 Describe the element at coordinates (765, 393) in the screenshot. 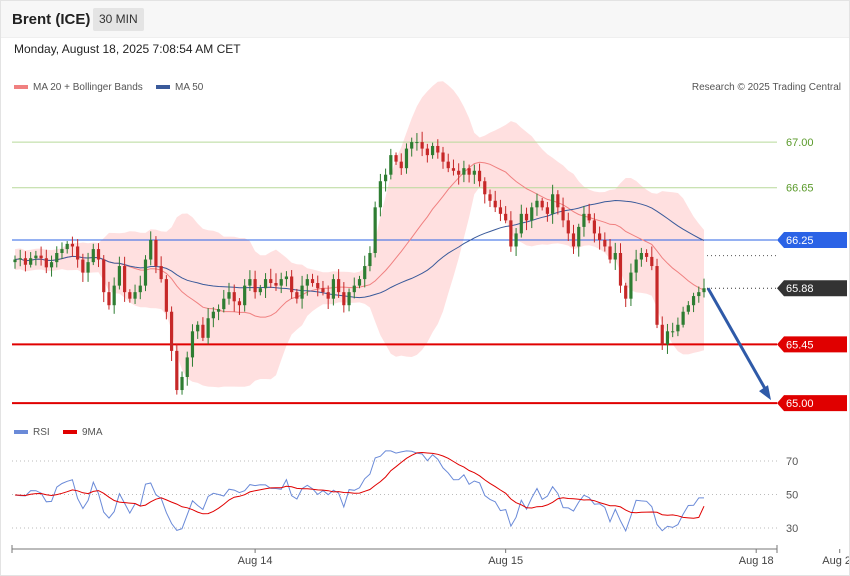

I see `projection-arrowhead` at that location.